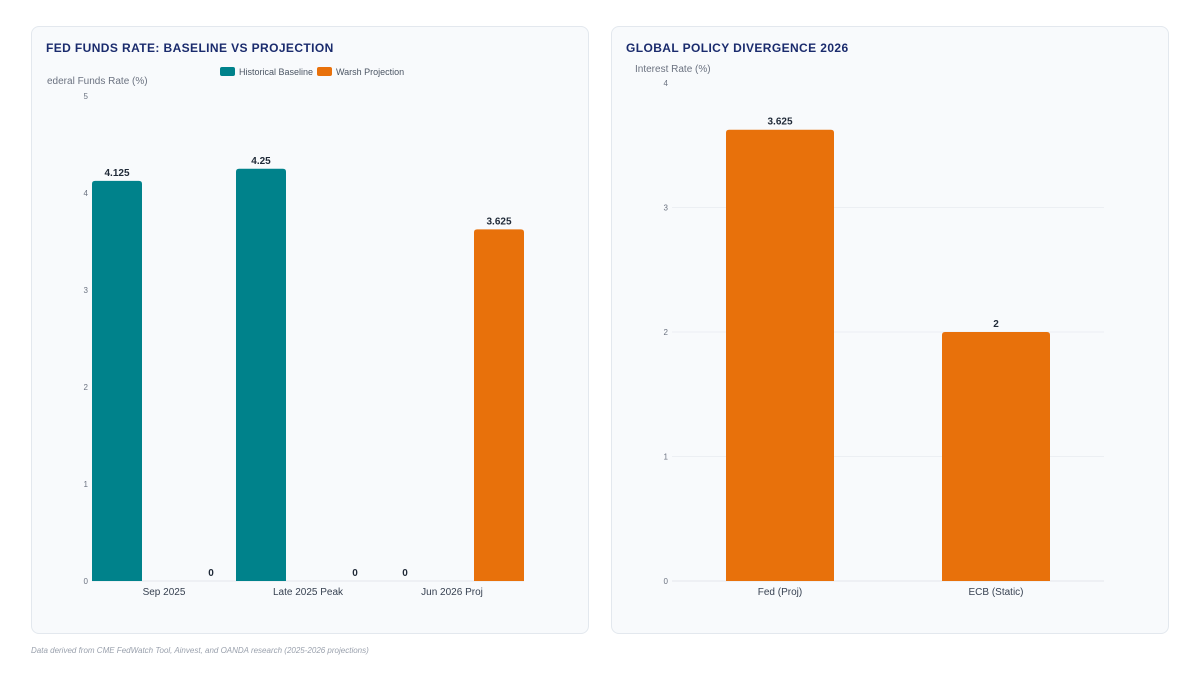 The width and height of the screenshot is (1200, 675). I want to click on y-axis-label: ederal Funds Rate (%), so click(97, 81).